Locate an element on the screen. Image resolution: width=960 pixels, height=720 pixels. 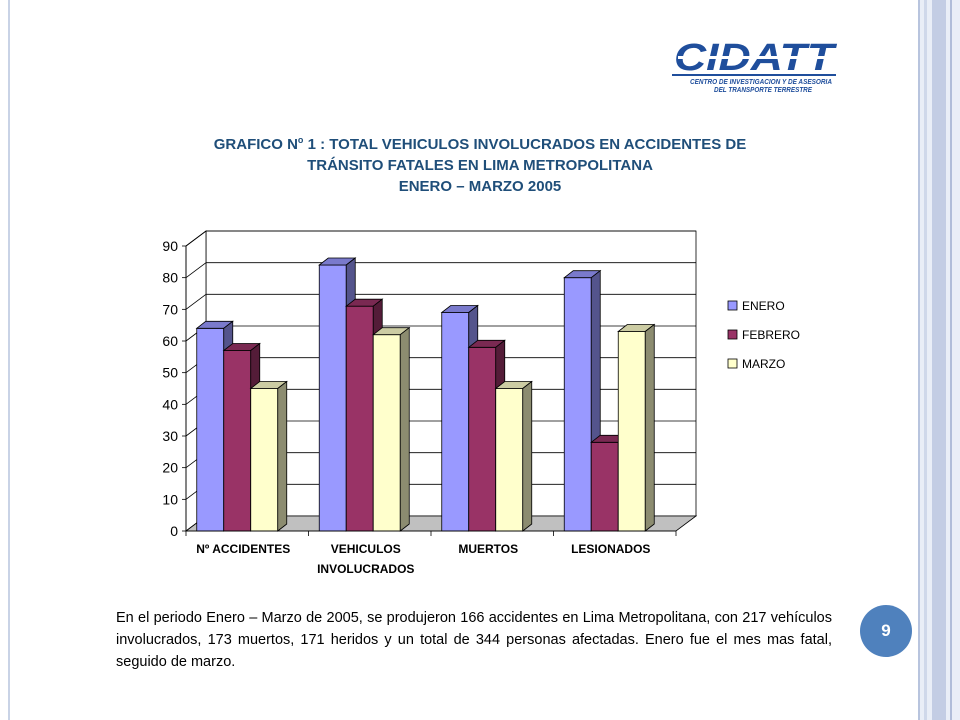
x-category-label: LESIONADOS is located at coordinates (610, 549).